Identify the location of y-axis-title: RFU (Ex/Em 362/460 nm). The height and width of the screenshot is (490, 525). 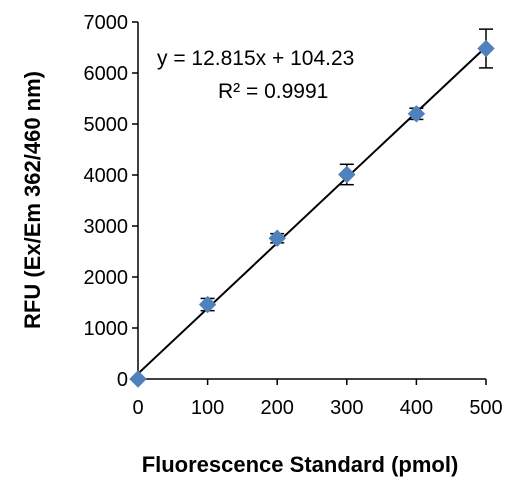
(32, 200).